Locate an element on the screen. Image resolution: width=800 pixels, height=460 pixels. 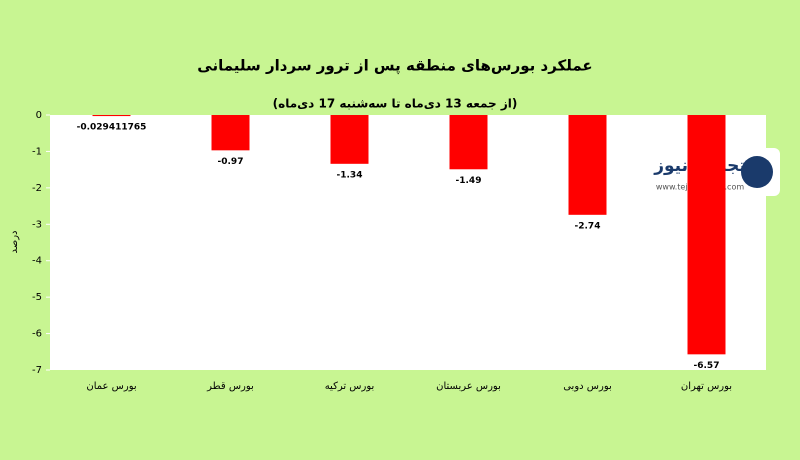
x-tick-label: بورس دوبی is located at coordinates (587, 386).